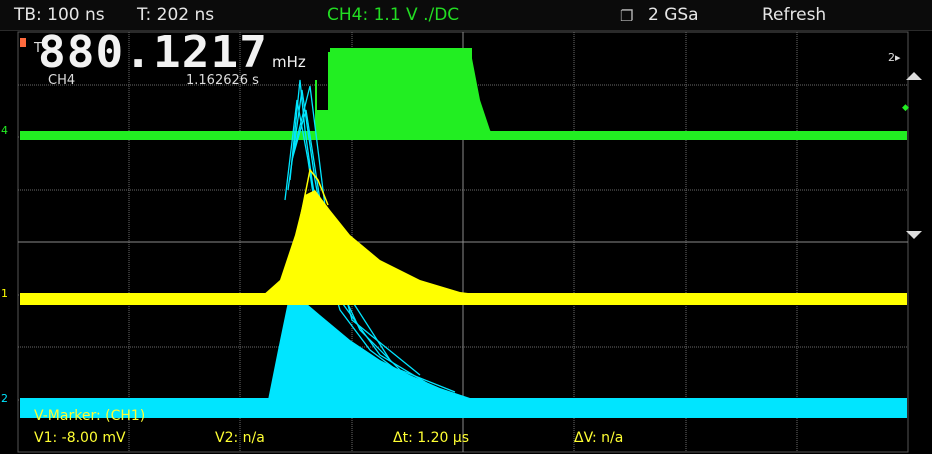 The image size is (932, 454). Describe the element at coordinates (176, 15) in the screenshot. I see `trigger-time-label: T: 202 ns` at that location.